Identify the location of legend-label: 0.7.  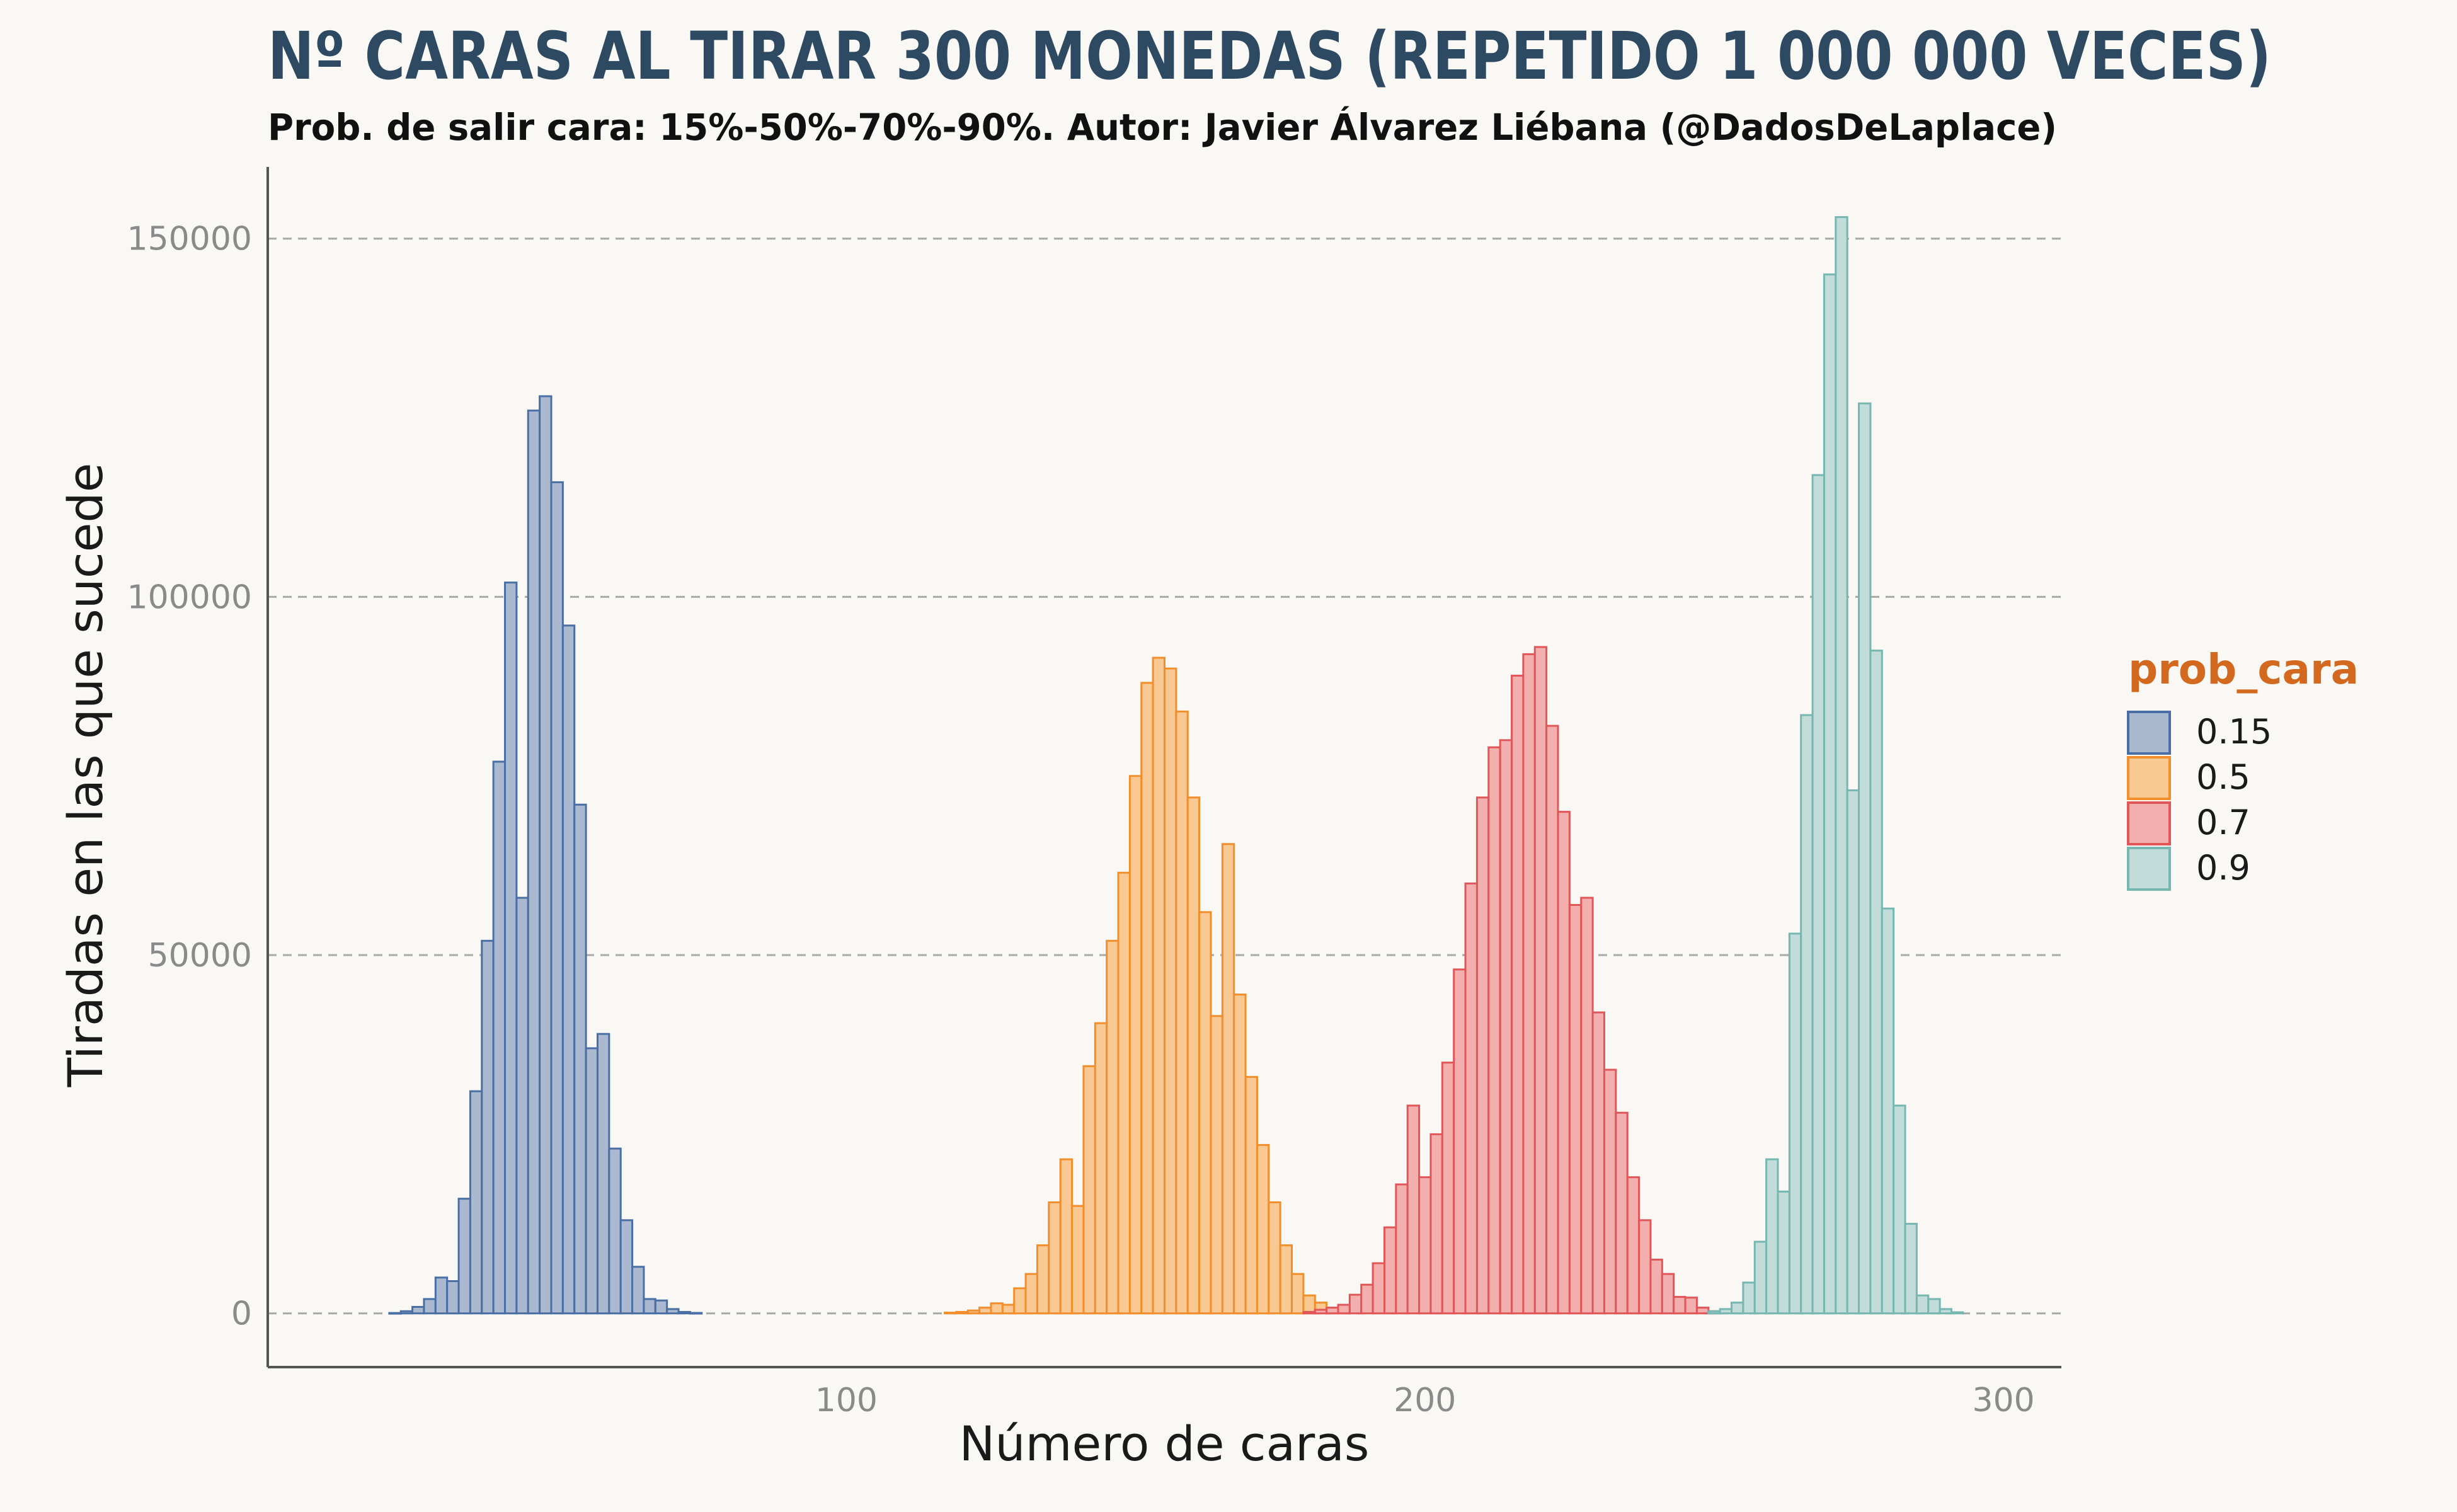
(2223, 822).